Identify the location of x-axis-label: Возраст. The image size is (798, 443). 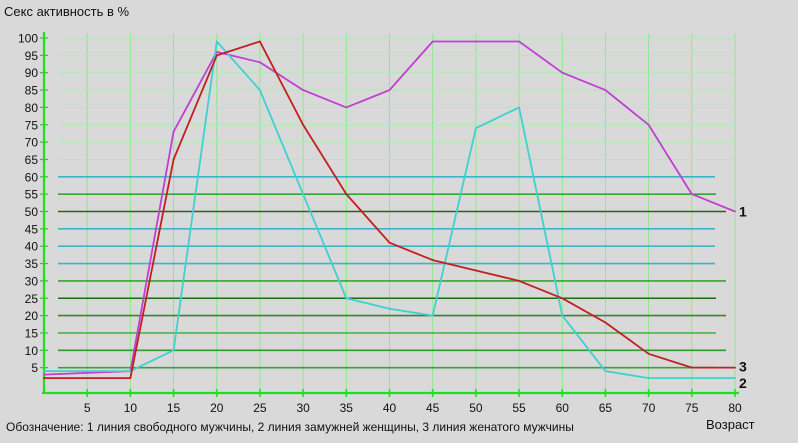
(730, 424).